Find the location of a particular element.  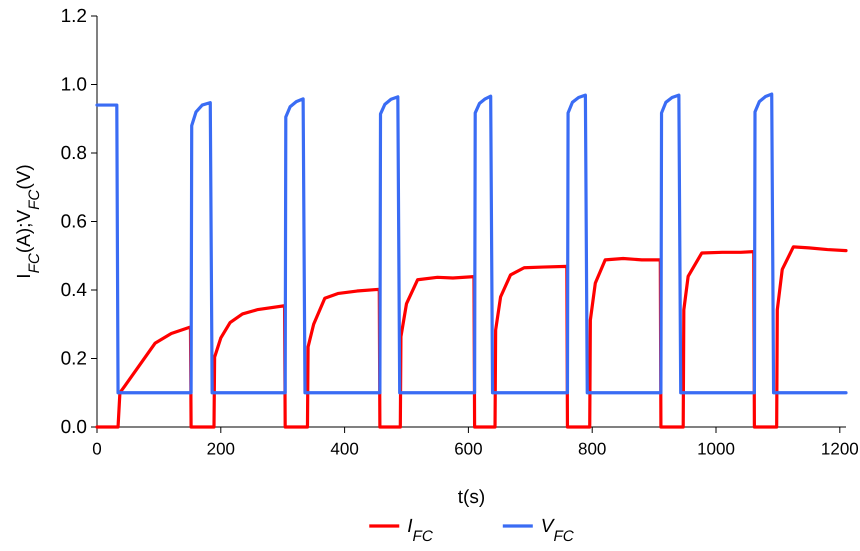

y-tick-label: 1.2 is located at coordinates (73, 17).